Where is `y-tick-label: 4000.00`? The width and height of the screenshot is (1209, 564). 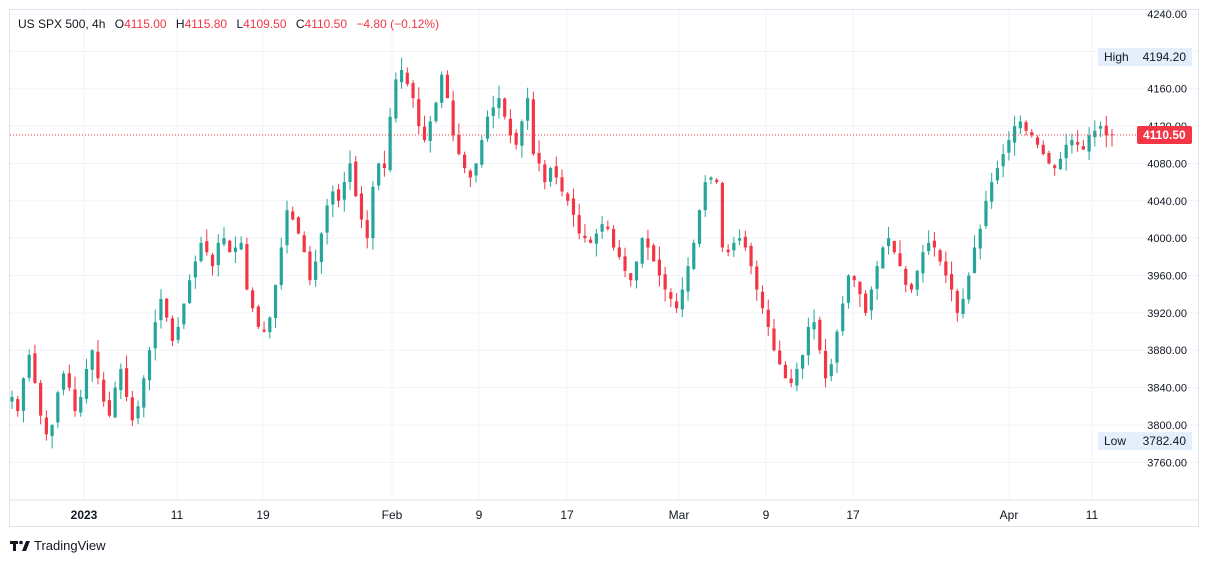
y-tick-label: 4000.00 is located at coordinates (1167, 239).